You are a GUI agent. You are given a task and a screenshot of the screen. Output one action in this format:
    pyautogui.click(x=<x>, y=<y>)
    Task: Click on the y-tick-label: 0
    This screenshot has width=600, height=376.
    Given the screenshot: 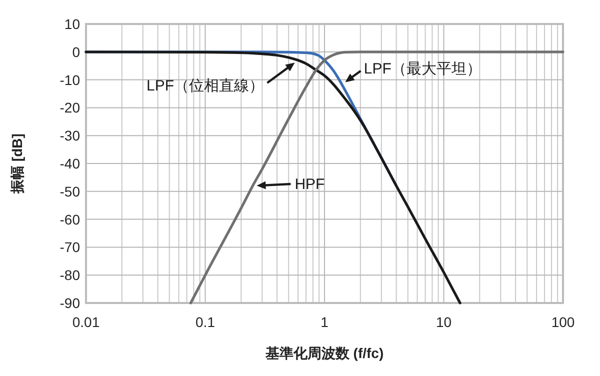 What is the action you would take?
    pyautogui.click(x=76, y=52)
    